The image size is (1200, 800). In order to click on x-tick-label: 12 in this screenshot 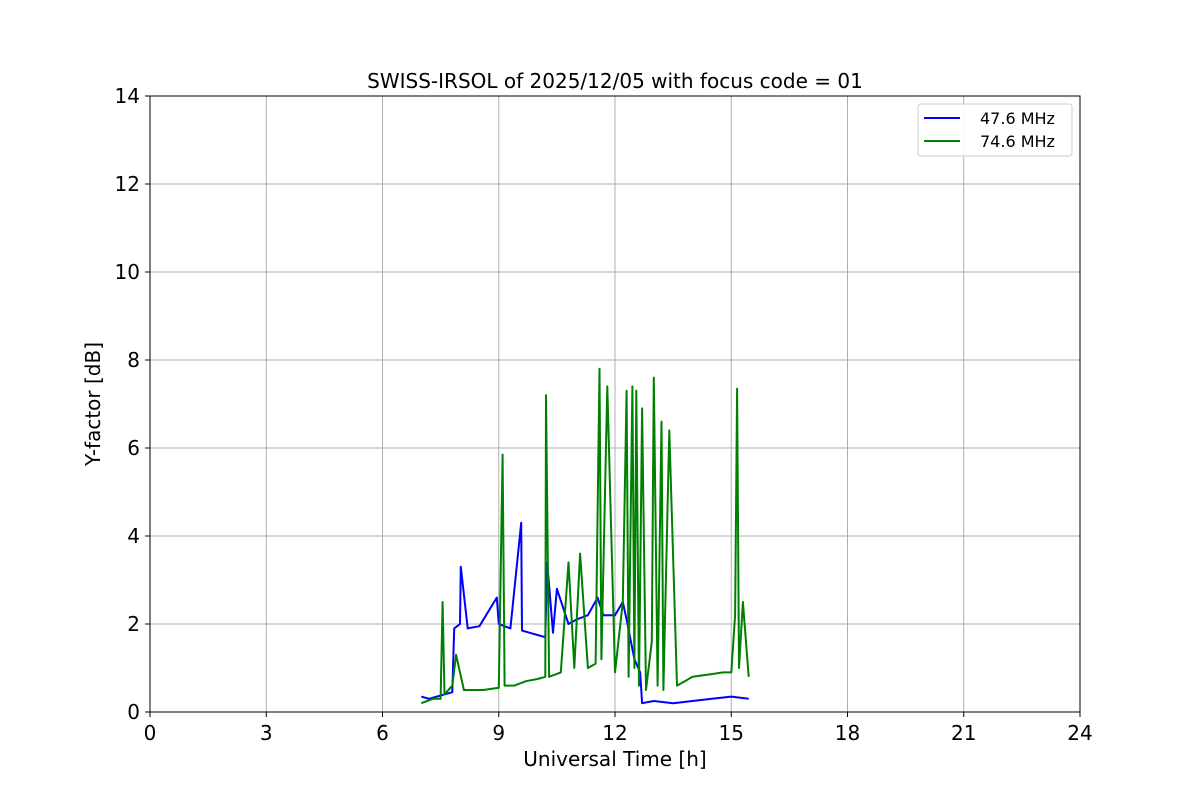, I will do `click(614, 733)`.